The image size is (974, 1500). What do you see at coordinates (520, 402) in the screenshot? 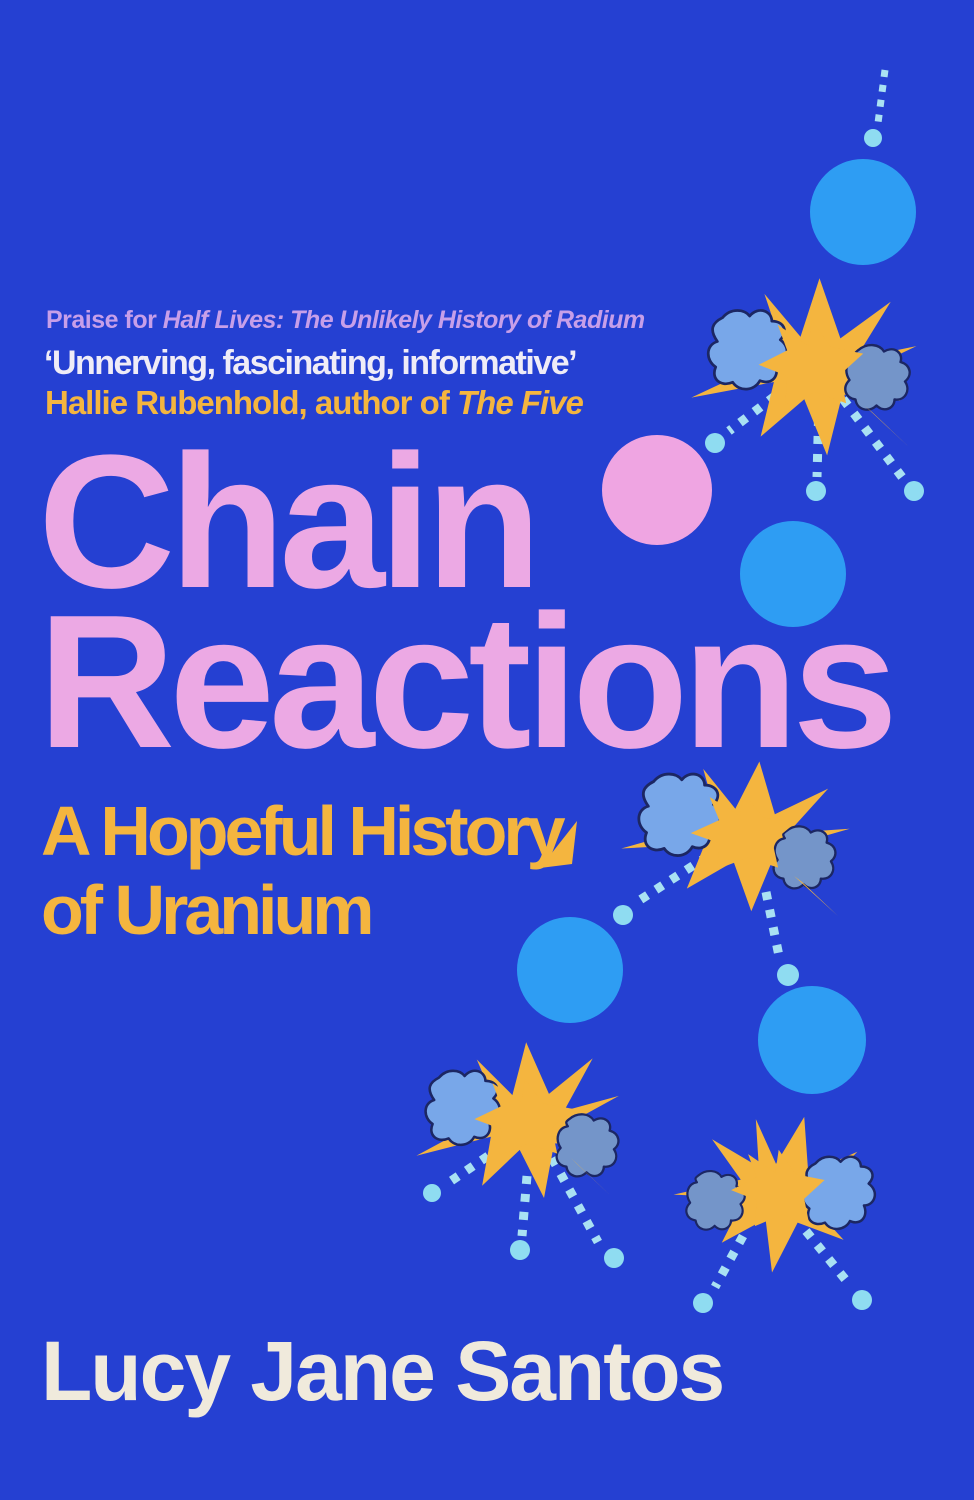
I see `attribution-work-title: The Five` at bounding box center [520, 402].